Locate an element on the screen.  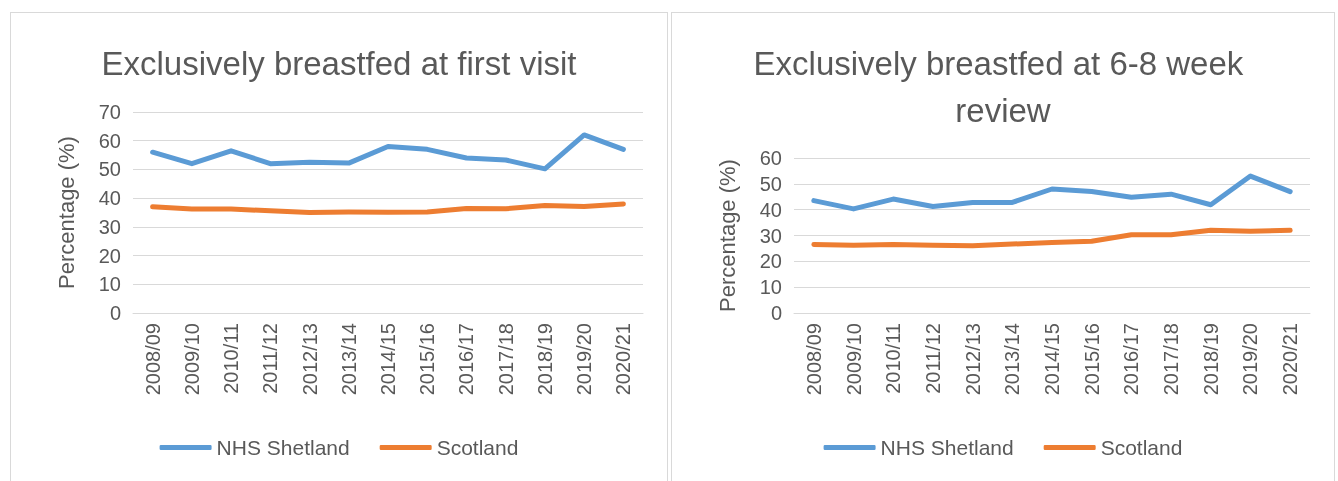
chart-title: Exclusively breastfed at 6-8 week review is located at coordinates (1003, 87).